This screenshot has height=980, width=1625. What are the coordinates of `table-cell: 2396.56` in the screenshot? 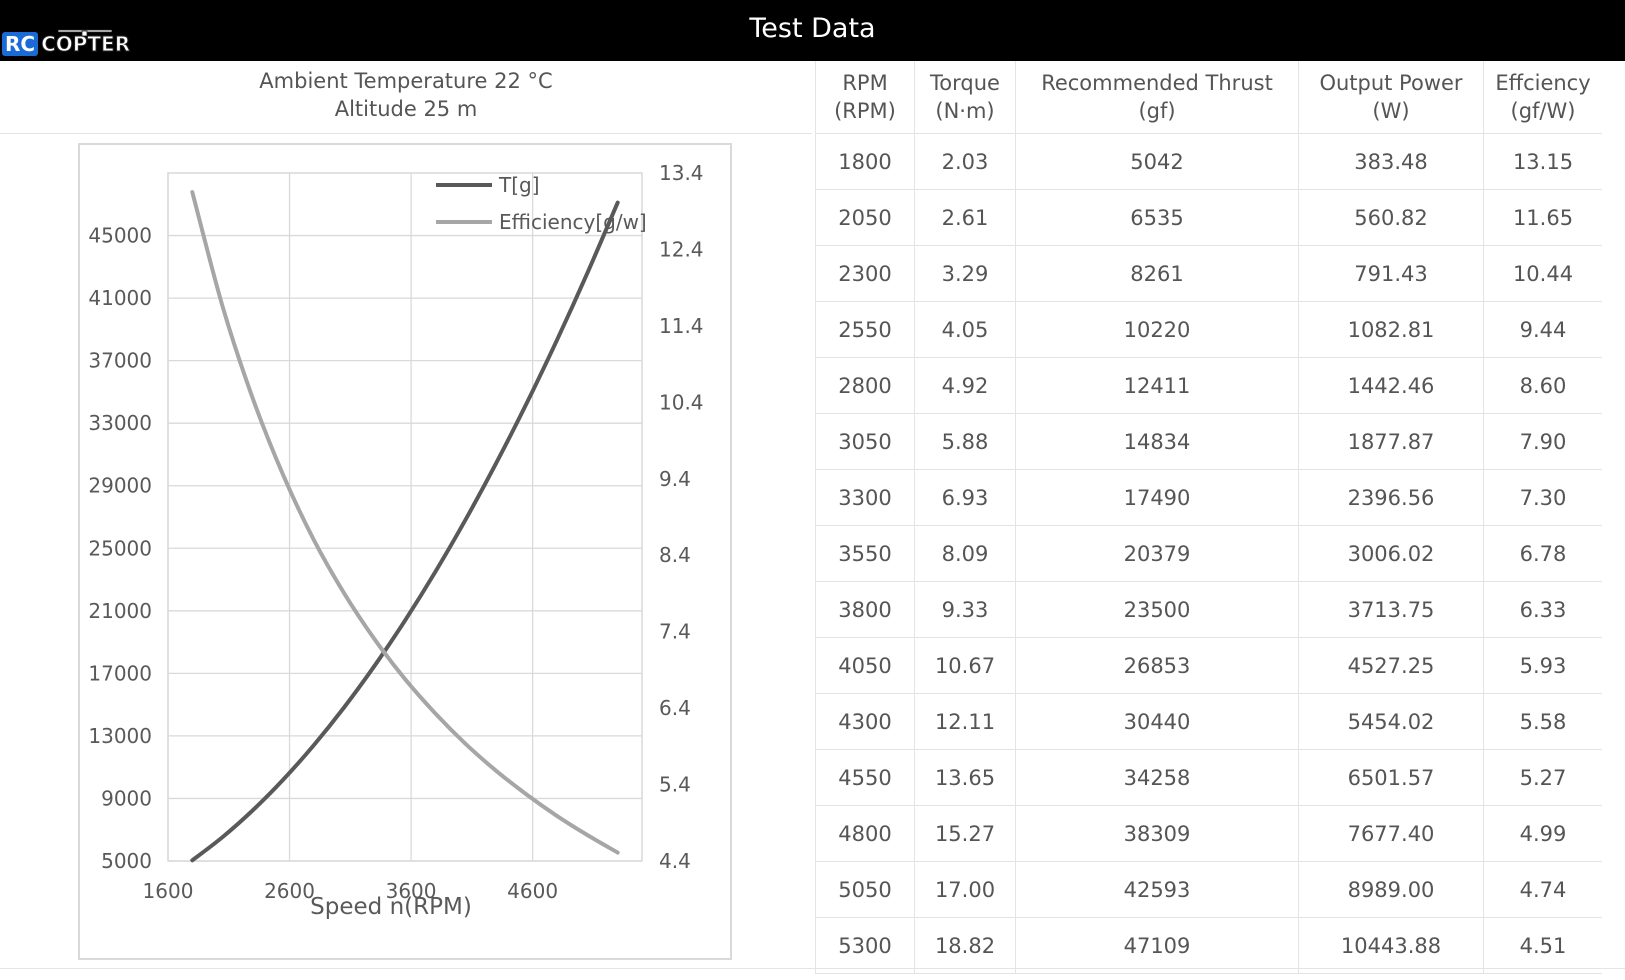 It's located at (1391, 497).